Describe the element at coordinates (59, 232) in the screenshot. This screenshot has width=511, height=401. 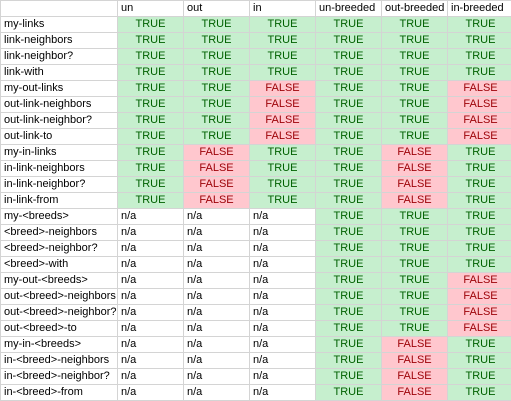
I see `row-label: <breed>-neighbors` at that location.